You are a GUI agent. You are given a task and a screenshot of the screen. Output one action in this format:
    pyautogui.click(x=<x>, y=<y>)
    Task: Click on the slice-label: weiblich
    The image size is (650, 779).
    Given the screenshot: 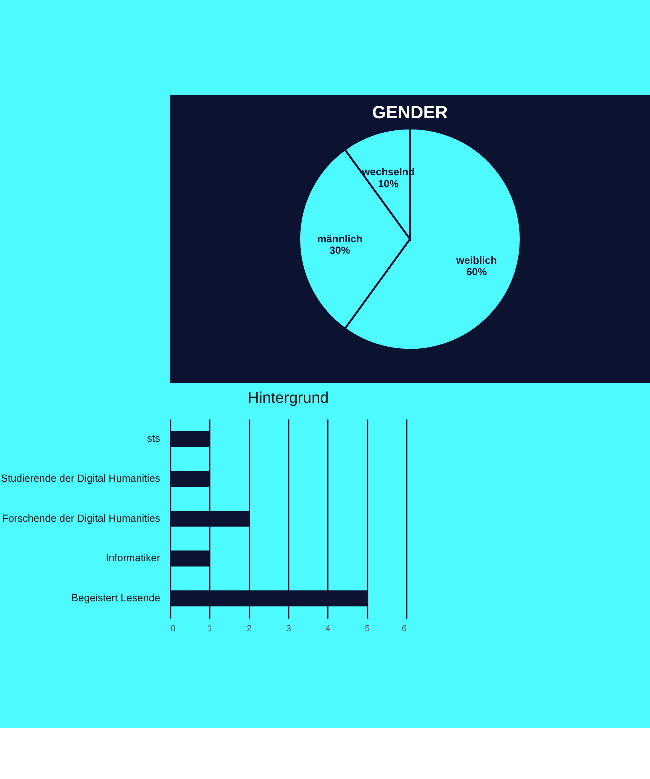 What is the action you would take?
    pyautogui.click(x=477, y=261)
    